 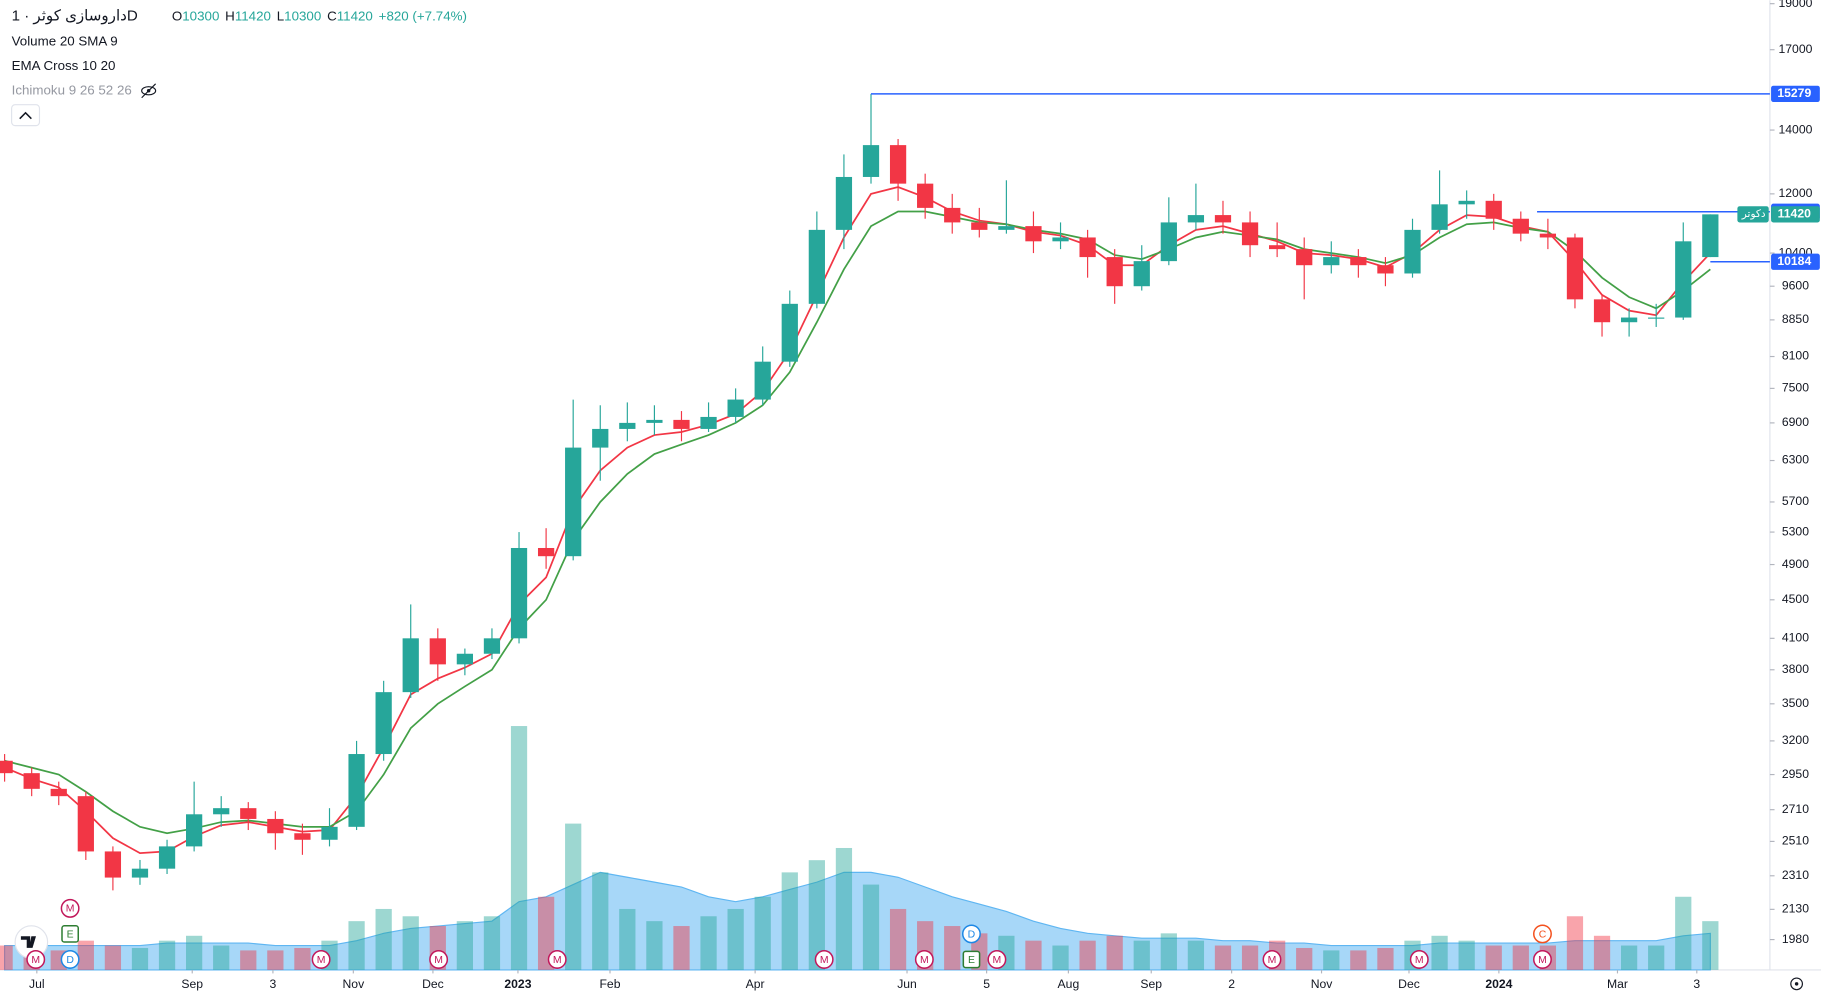 What do you see at coordinates (149, 91) in the screenshot?
I see `hidden-icon` at bounding box center [149, 91].